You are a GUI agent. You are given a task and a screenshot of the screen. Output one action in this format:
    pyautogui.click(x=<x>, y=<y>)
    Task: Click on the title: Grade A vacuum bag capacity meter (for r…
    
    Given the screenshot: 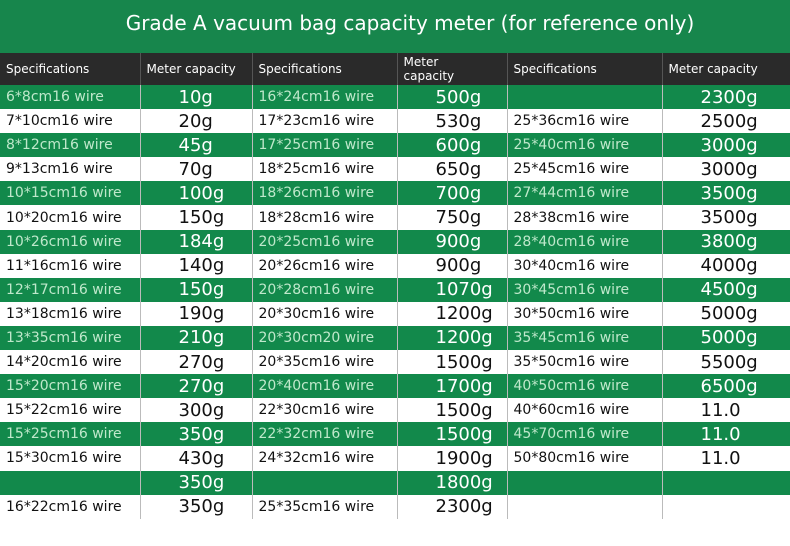 What is the action you would take?
    pyautogui.click(x=410, y=23)
    